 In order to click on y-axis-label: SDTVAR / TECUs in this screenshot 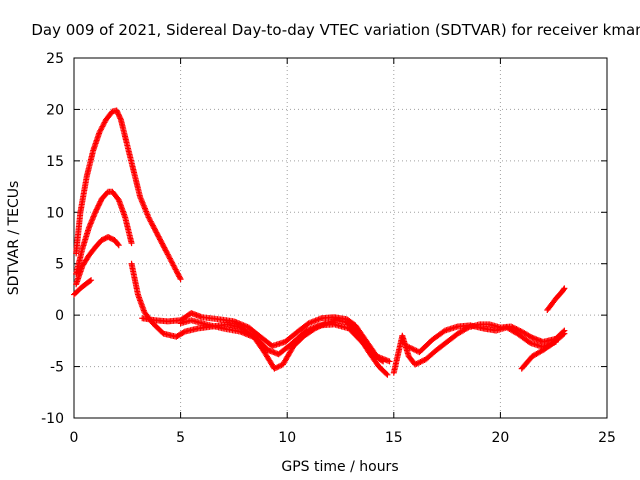, I will do `click(14, 238)`.